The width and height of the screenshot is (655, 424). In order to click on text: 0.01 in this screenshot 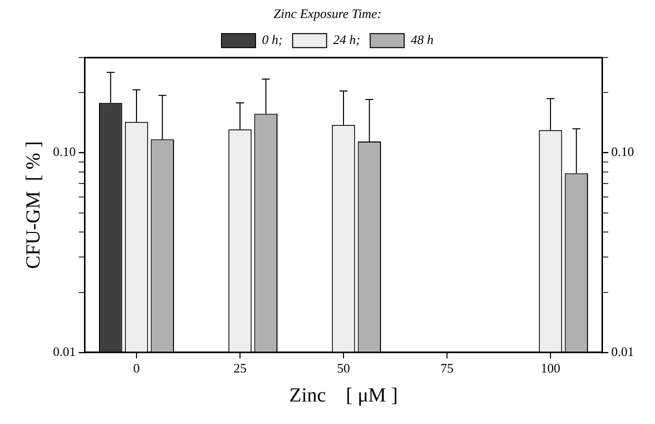, I will do `click(622, 351)`.